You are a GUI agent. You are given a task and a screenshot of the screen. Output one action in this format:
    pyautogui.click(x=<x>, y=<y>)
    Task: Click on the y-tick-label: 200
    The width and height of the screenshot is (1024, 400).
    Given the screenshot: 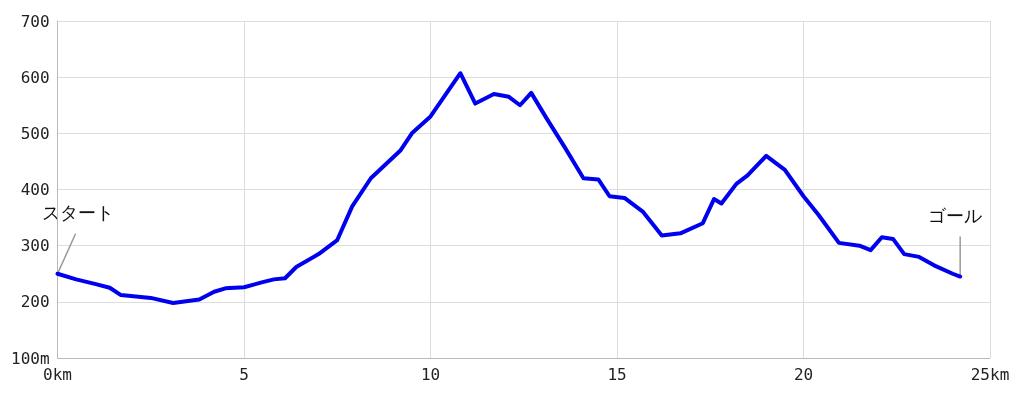 What is the action you would take?
    pyautogui.click(x=35, y=302)
    